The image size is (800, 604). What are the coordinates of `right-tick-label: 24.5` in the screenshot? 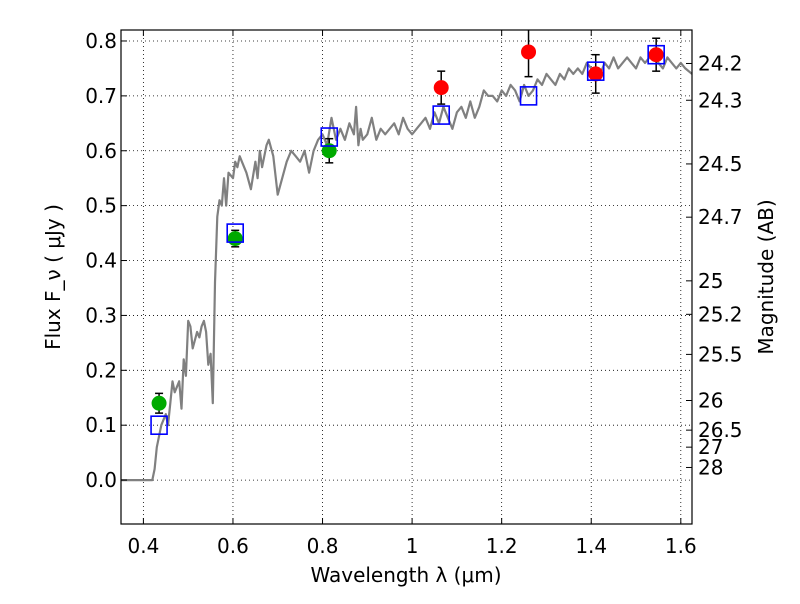 It's located at (720, 164).